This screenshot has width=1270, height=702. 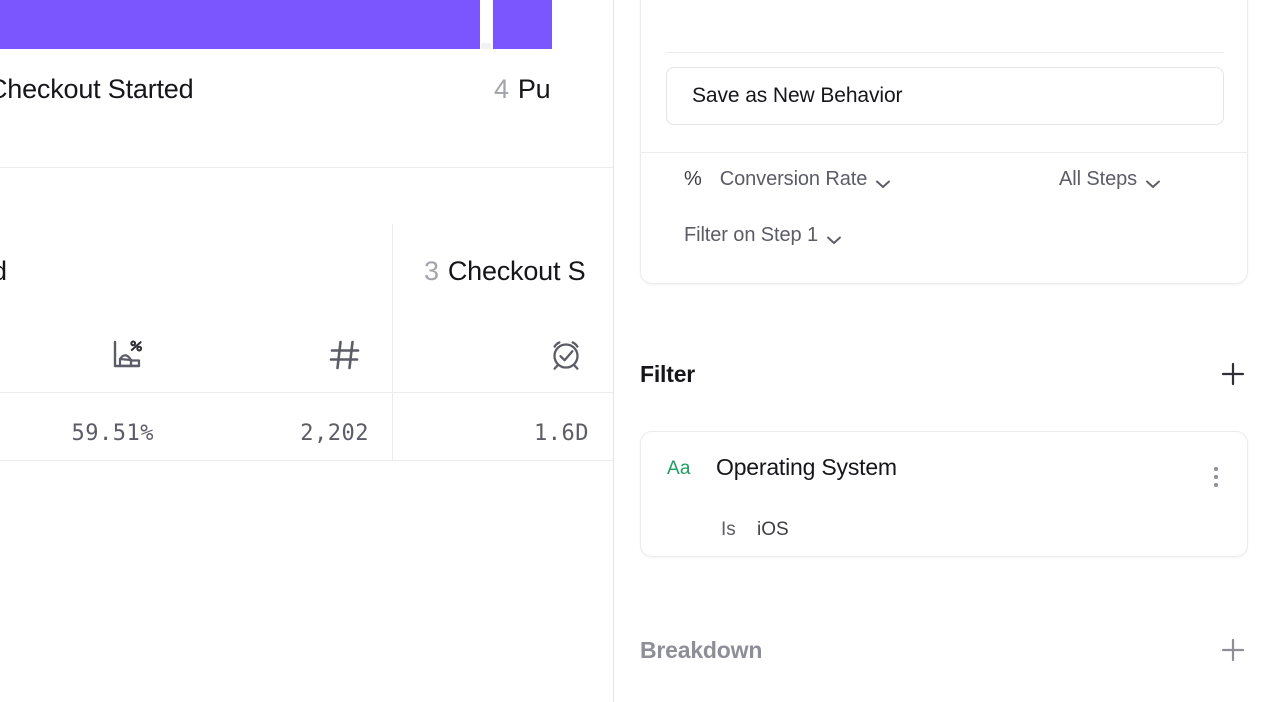 I want to click on measure-type-dropdown: % Conversion Rate, so click(x=787, y=179).